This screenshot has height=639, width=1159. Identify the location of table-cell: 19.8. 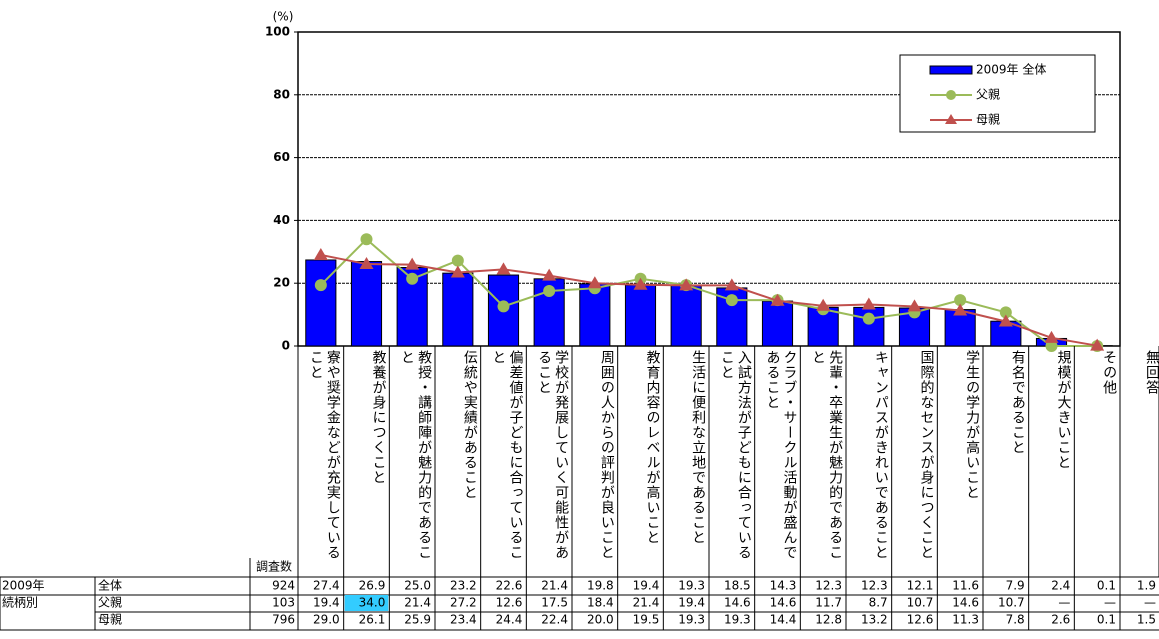
(600, 586).